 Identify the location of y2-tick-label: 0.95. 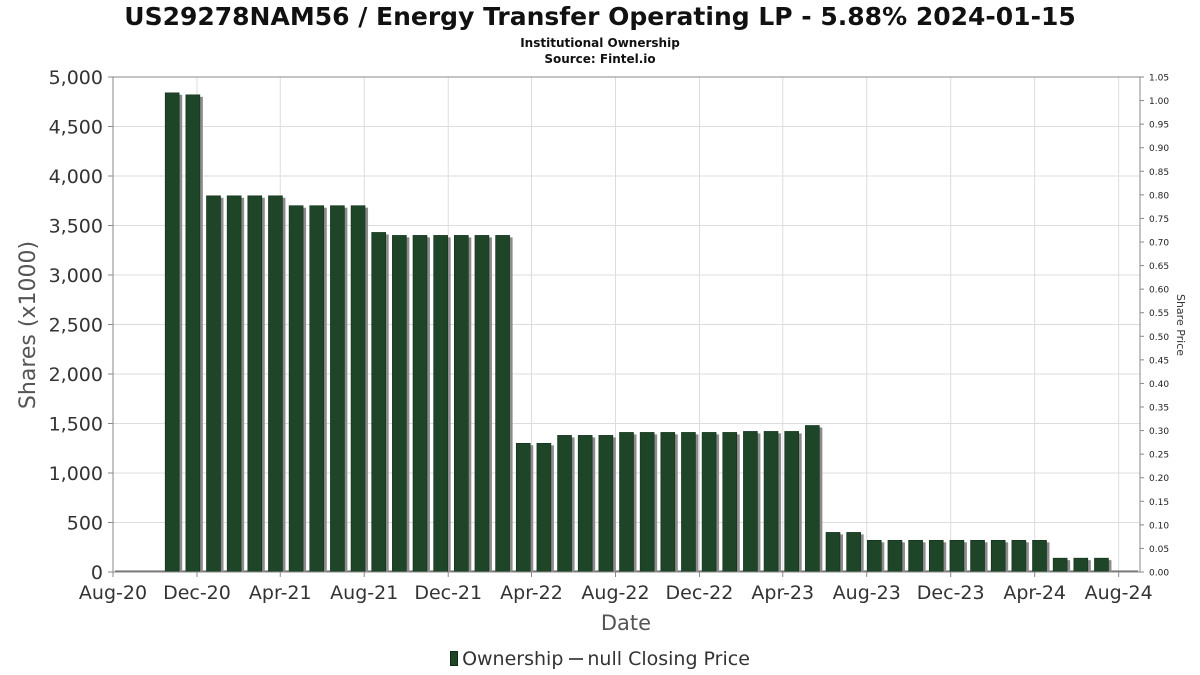
(1159, 126).